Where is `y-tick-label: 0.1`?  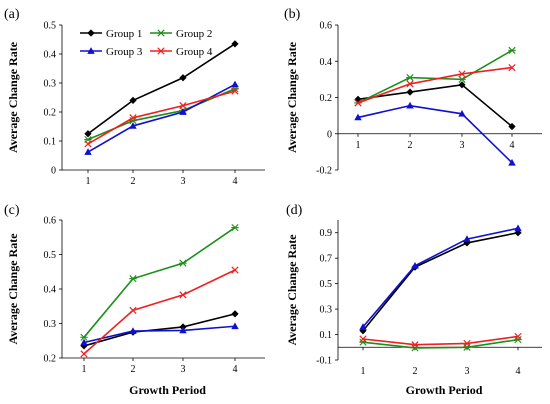
y-tick-label: 0.1 is located at coordinates (50, 142).